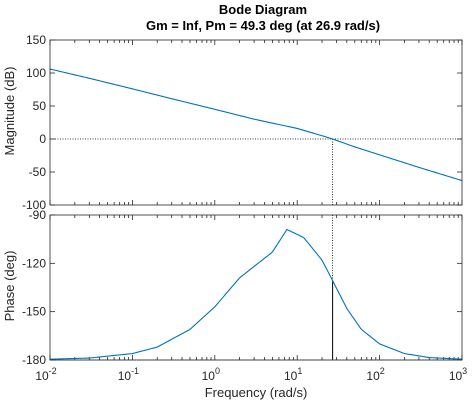 This screenshot has width=474, height=402. I want to click on magnitude-y-tick-label: 100, so click(36, 73).